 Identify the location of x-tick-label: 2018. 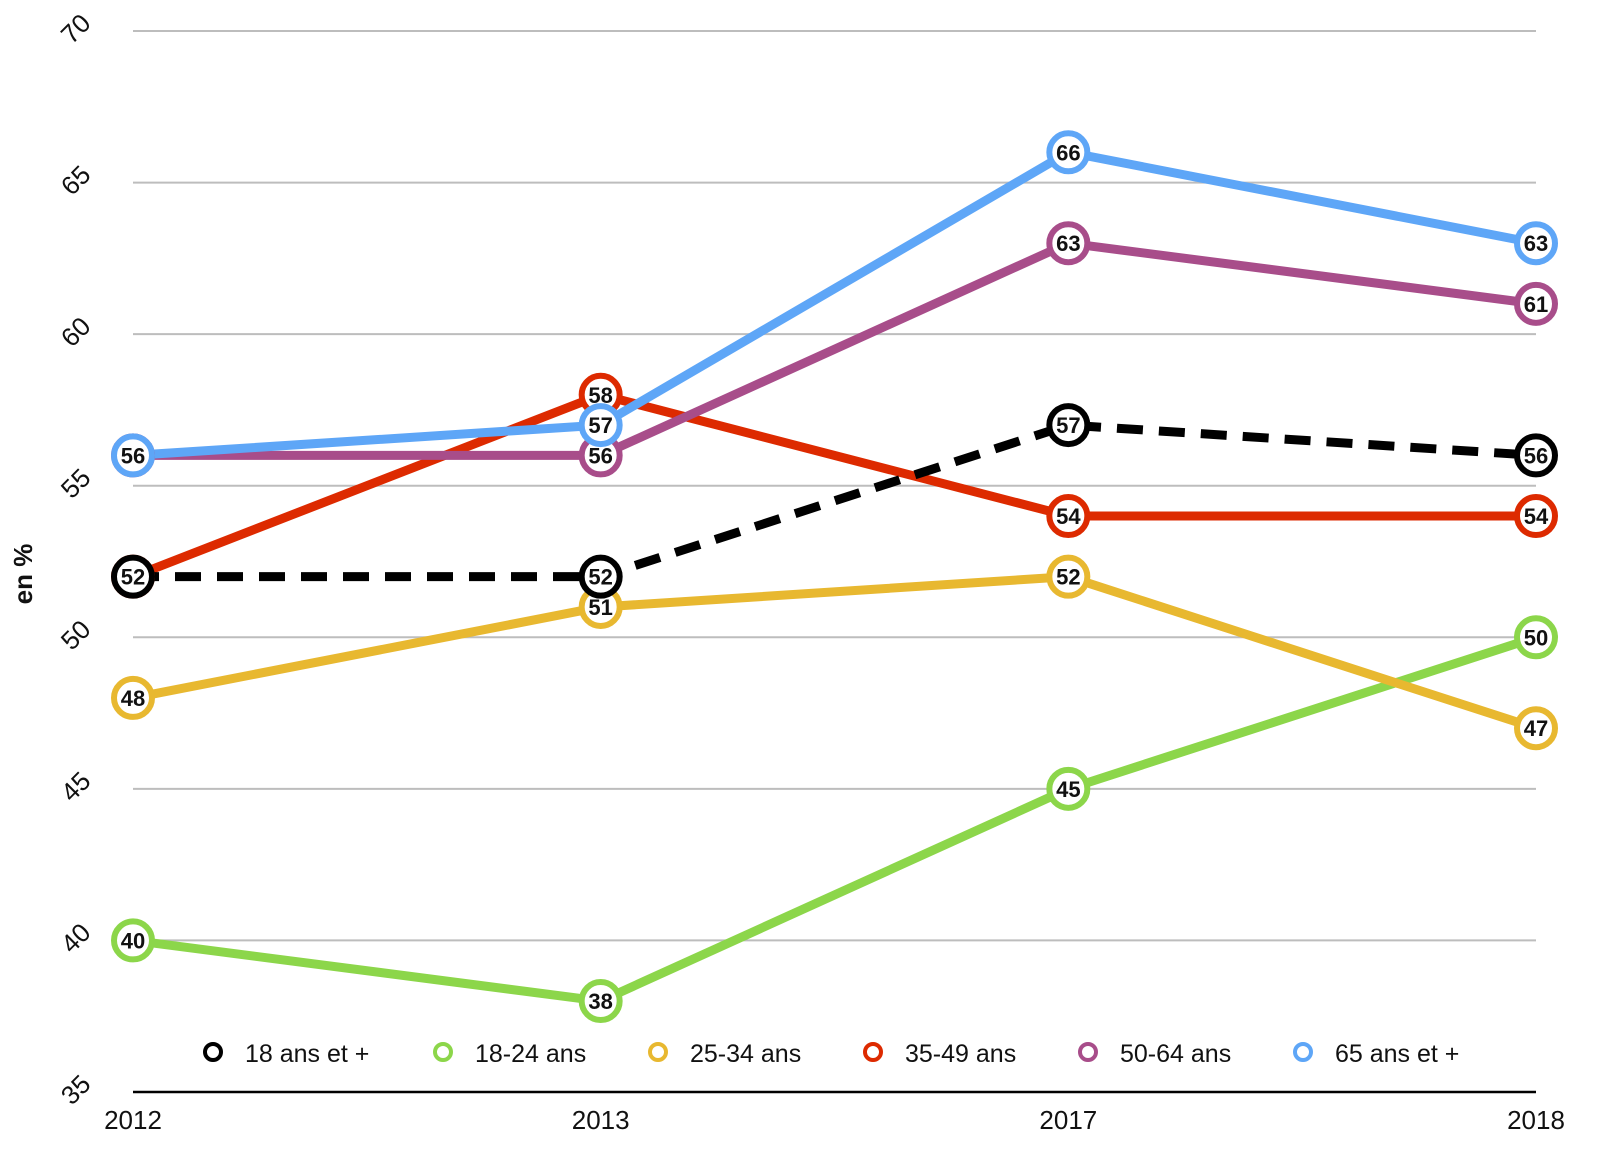
(1536, 1120).